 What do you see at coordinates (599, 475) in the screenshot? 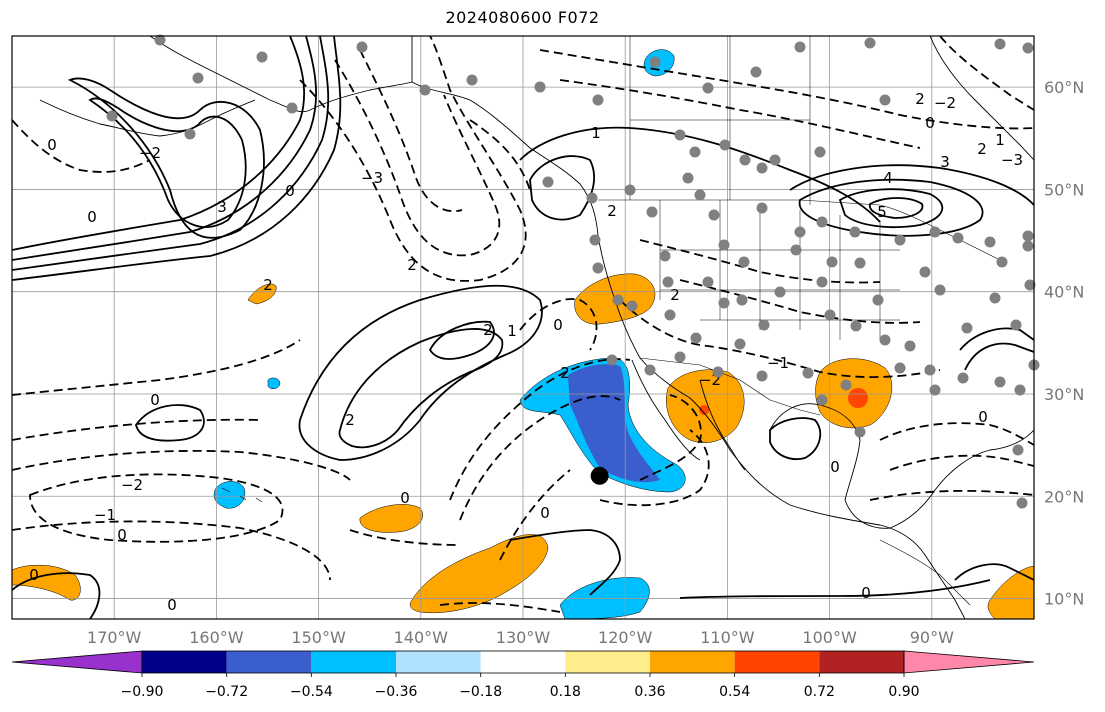
I see `location-marker` at bounding box center [599, 475].